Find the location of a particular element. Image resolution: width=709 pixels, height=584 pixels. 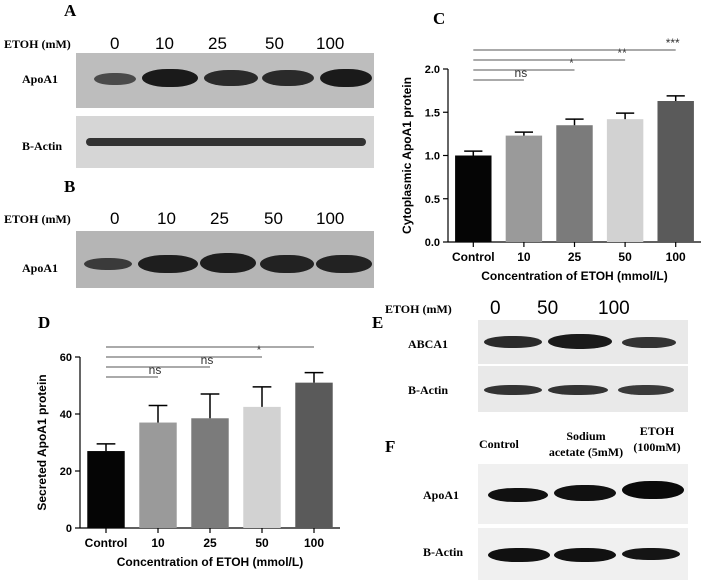

y-tick-label: 1.0 is located at coordinates (432, 157).